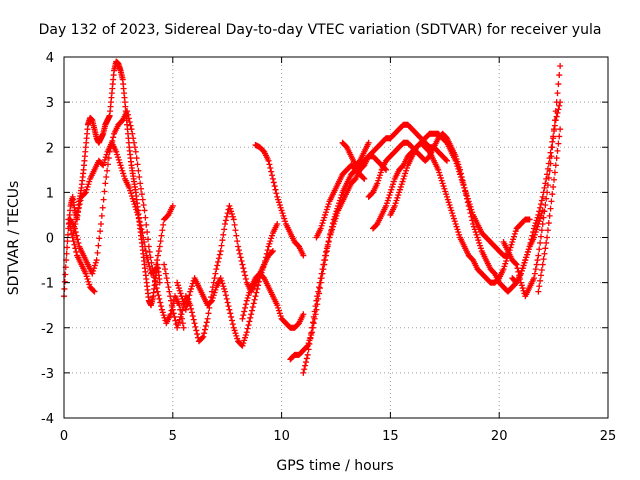 The height and width of the screenshot is (480, 640). Describe the element at coordinates (47, 419) in the screenshot. I see `y-tick-label: -4` at that location.